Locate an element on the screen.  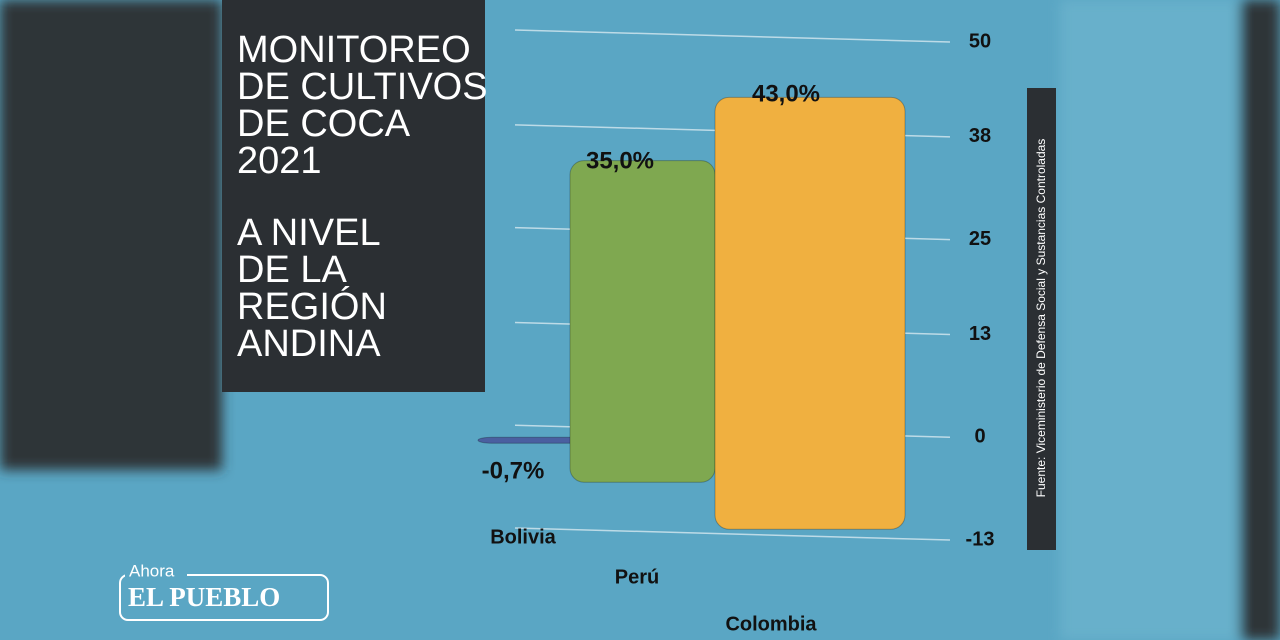
value-label: 35,0% is located at coordinates (620, 160).